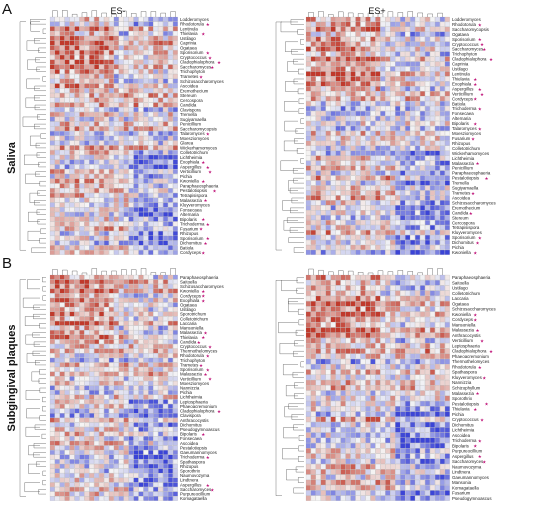 This screenshot has height=509, width=550. Describe the element at coordinates (189, 364) in the screenshot. I see `row-label: Trametes` at that location.